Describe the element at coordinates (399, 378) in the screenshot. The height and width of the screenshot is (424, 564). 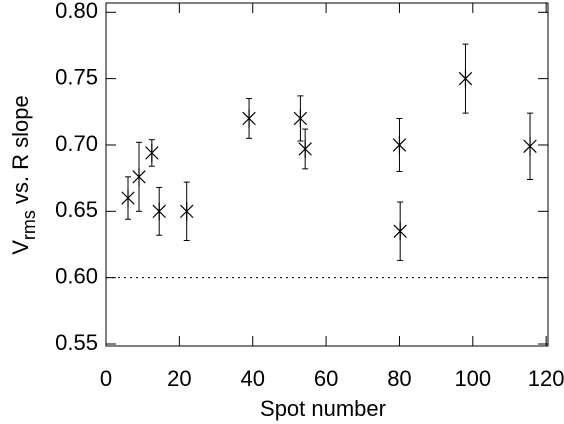
I see `x-tick-label: 80` at that location.